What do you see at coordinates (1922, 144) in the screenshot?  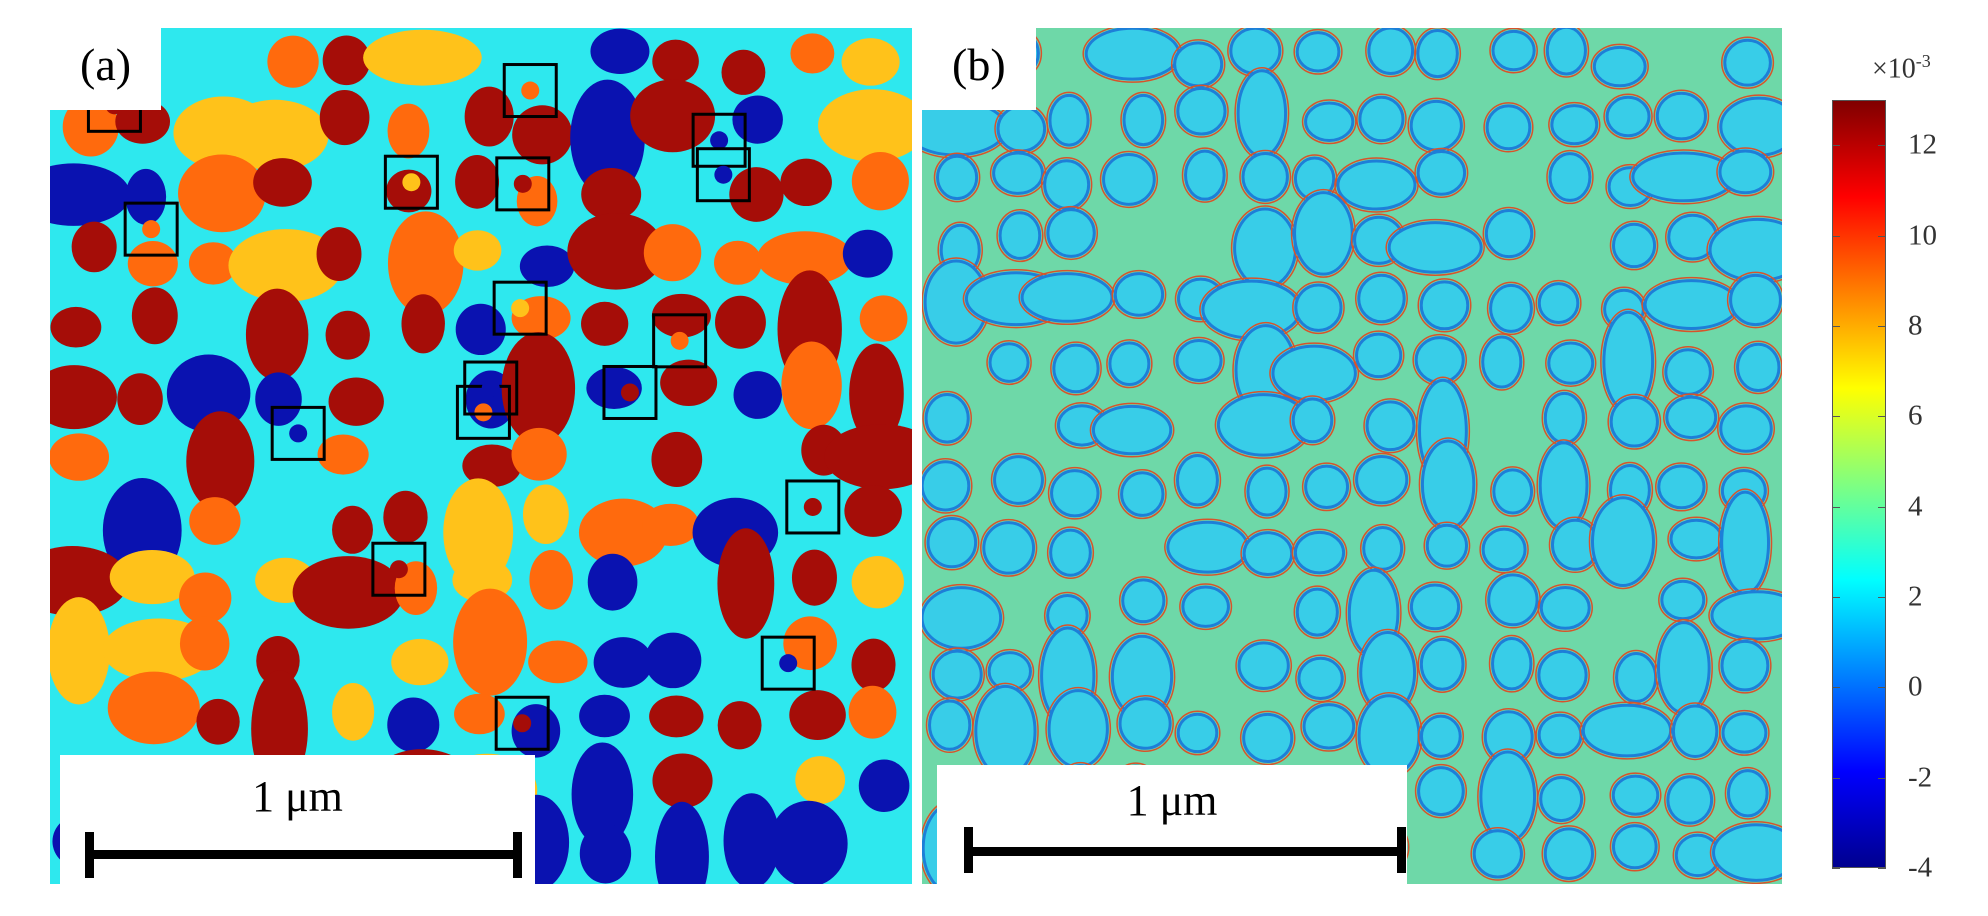 I see `colorbar-tick-label: 12` at bounding box center [1922, 144].